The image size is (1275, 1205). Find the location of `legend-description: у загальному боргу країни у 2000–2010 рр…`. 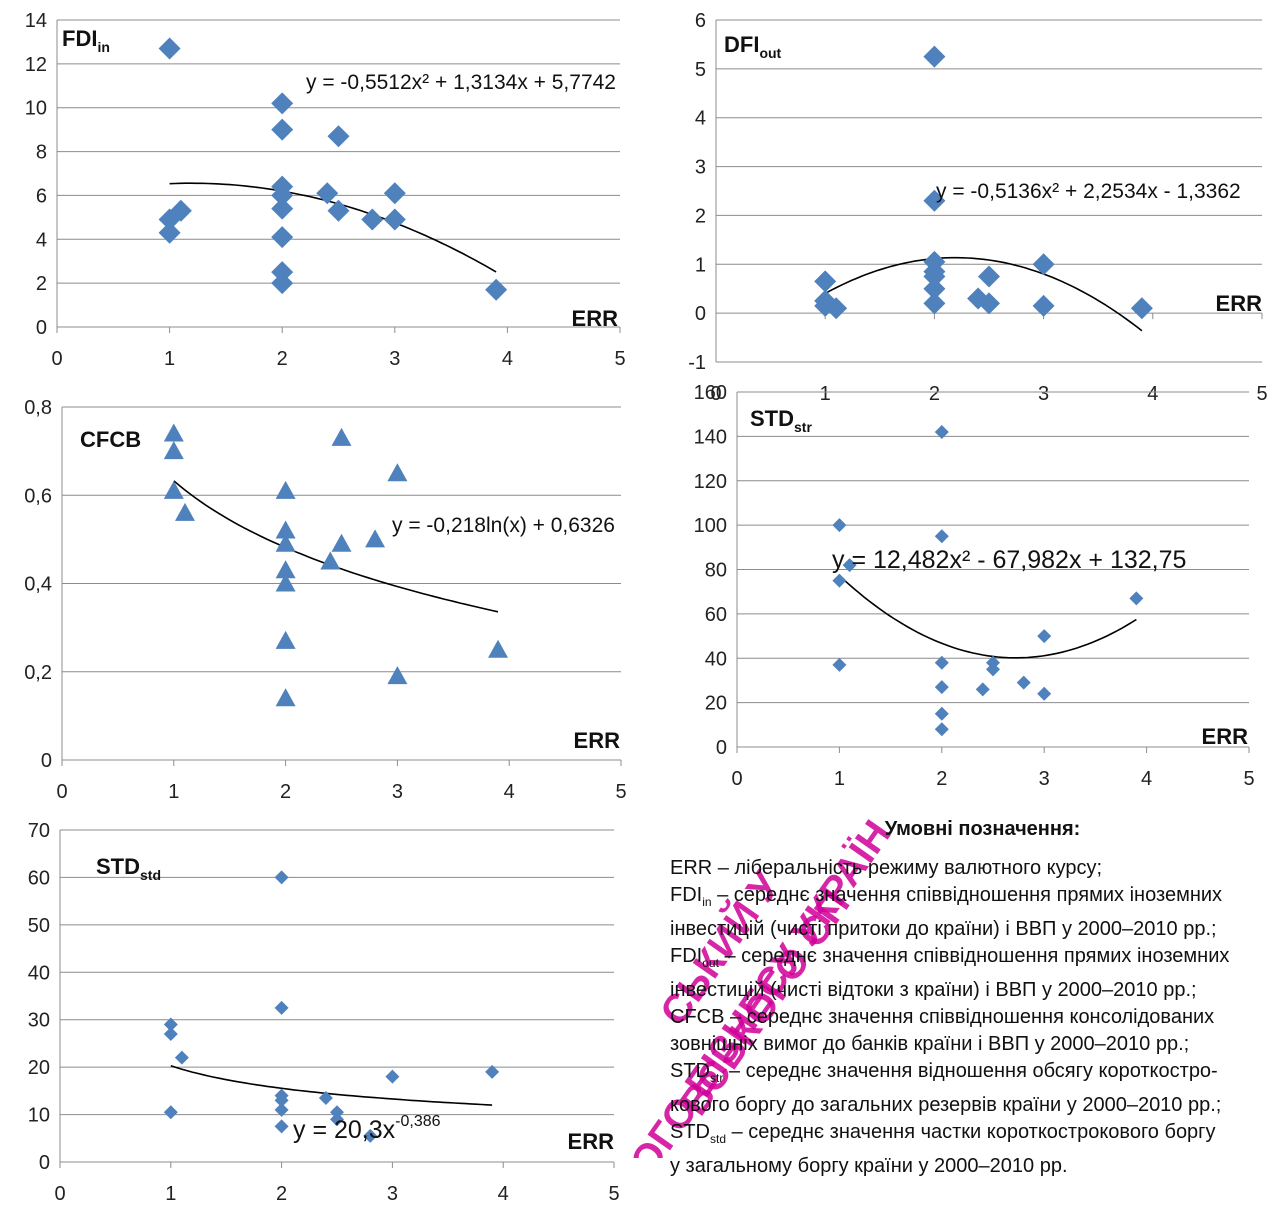

legend-description: у загальному боргу країни у 2000–2010 рр… is located at coordinates (869, 1166).